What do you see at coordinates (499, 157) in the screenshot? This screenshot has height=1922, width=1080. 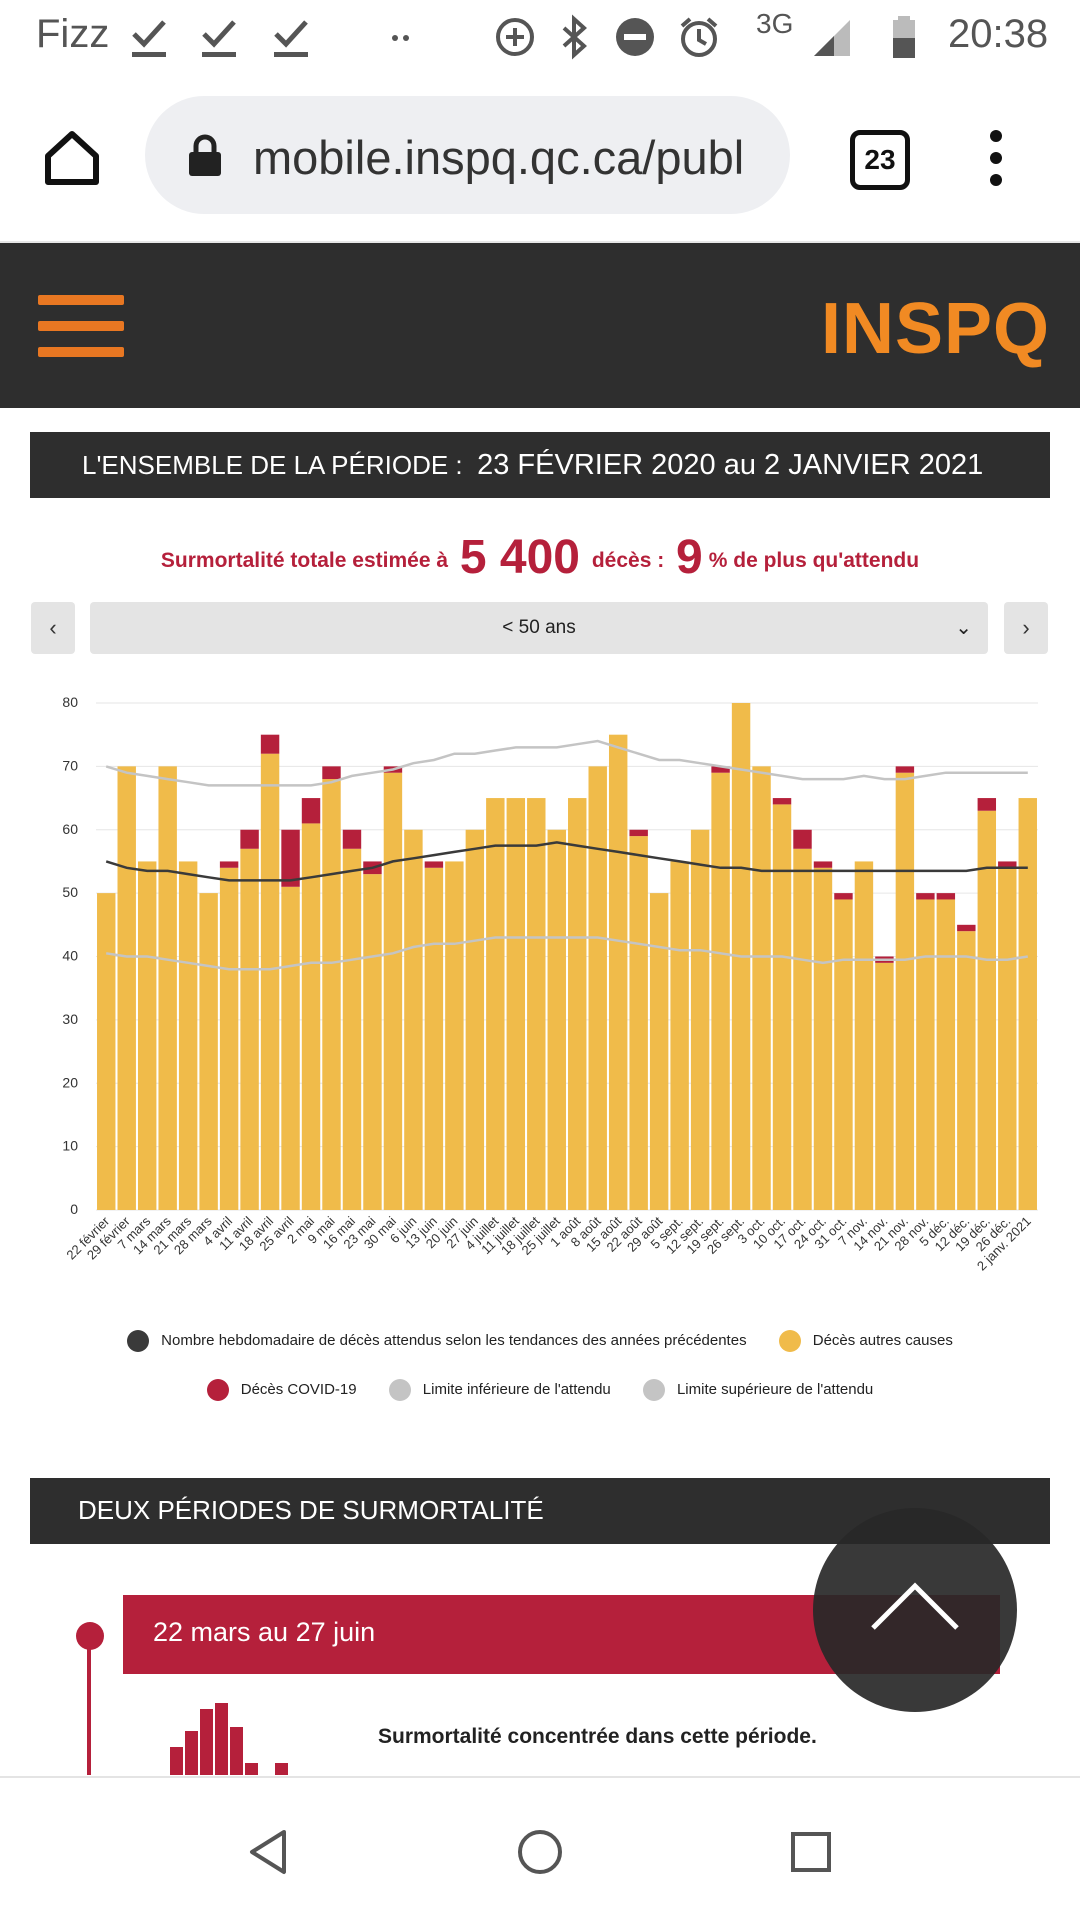 I see `url-text: mobile.inspq.qc.ca/publ` at bounding box center [499, 157].